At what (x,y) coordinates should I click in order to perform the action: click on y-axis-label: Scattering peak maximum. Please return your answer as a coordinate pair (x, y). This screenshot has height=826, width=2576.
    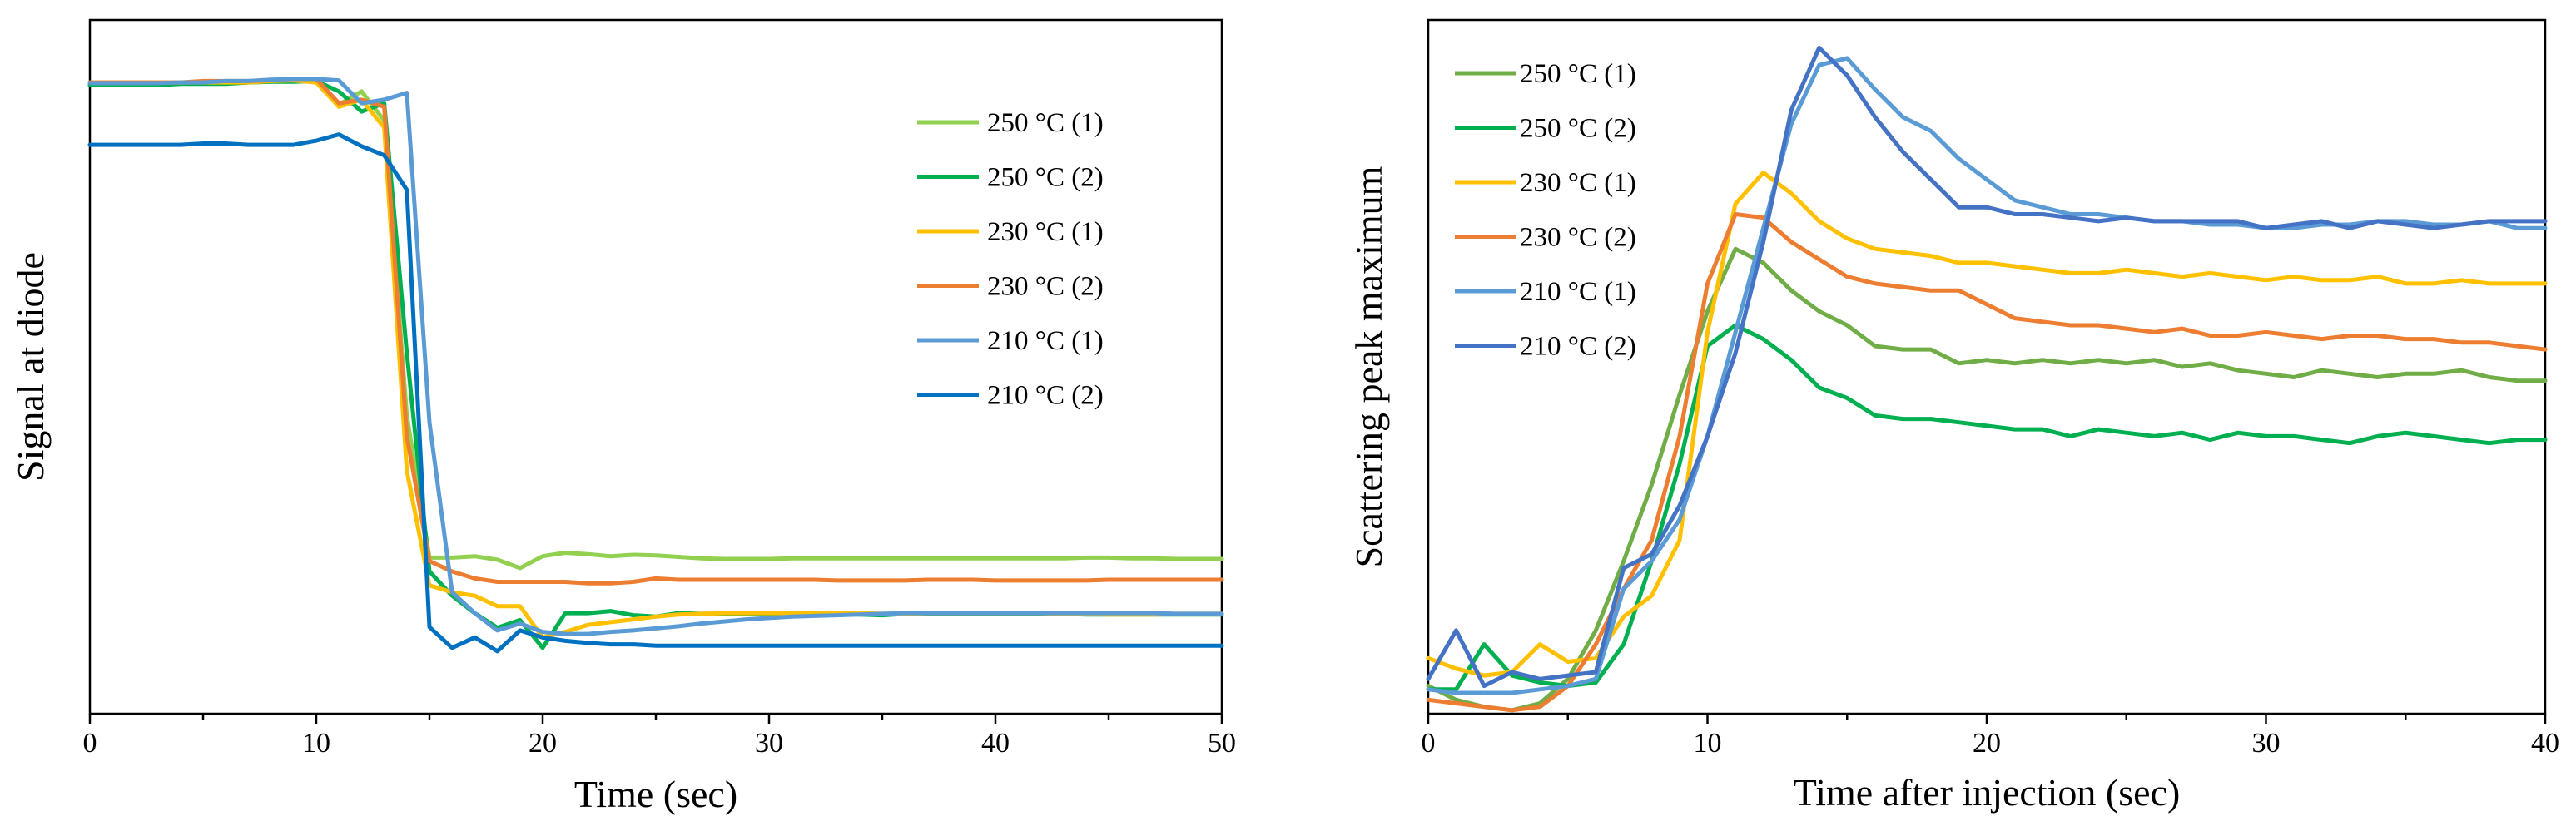
    Looking at the image, I should click on (1369, 366).